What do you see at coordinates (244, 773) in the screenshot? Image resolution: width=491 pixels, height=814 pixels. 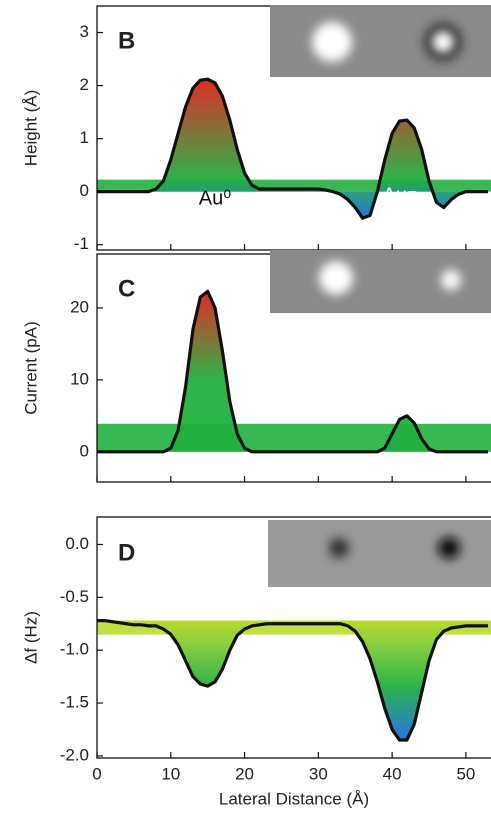 I see `x-tick-label: 20` at bounding box center [244, 773].